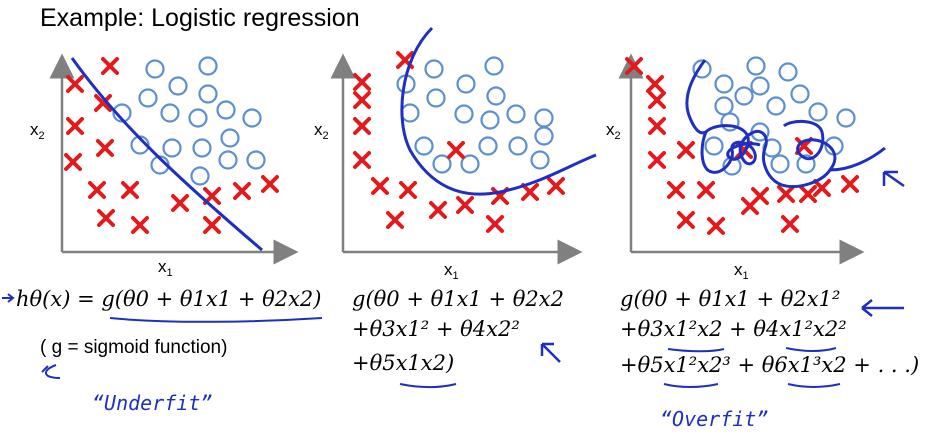 The height and width of the screenshot is (446, 928). Describe the element at coordinates (730, 299) in the screenshot. I see `formula-line-1: g(θ0 + θ1x1 + θ2x1²` at that location.